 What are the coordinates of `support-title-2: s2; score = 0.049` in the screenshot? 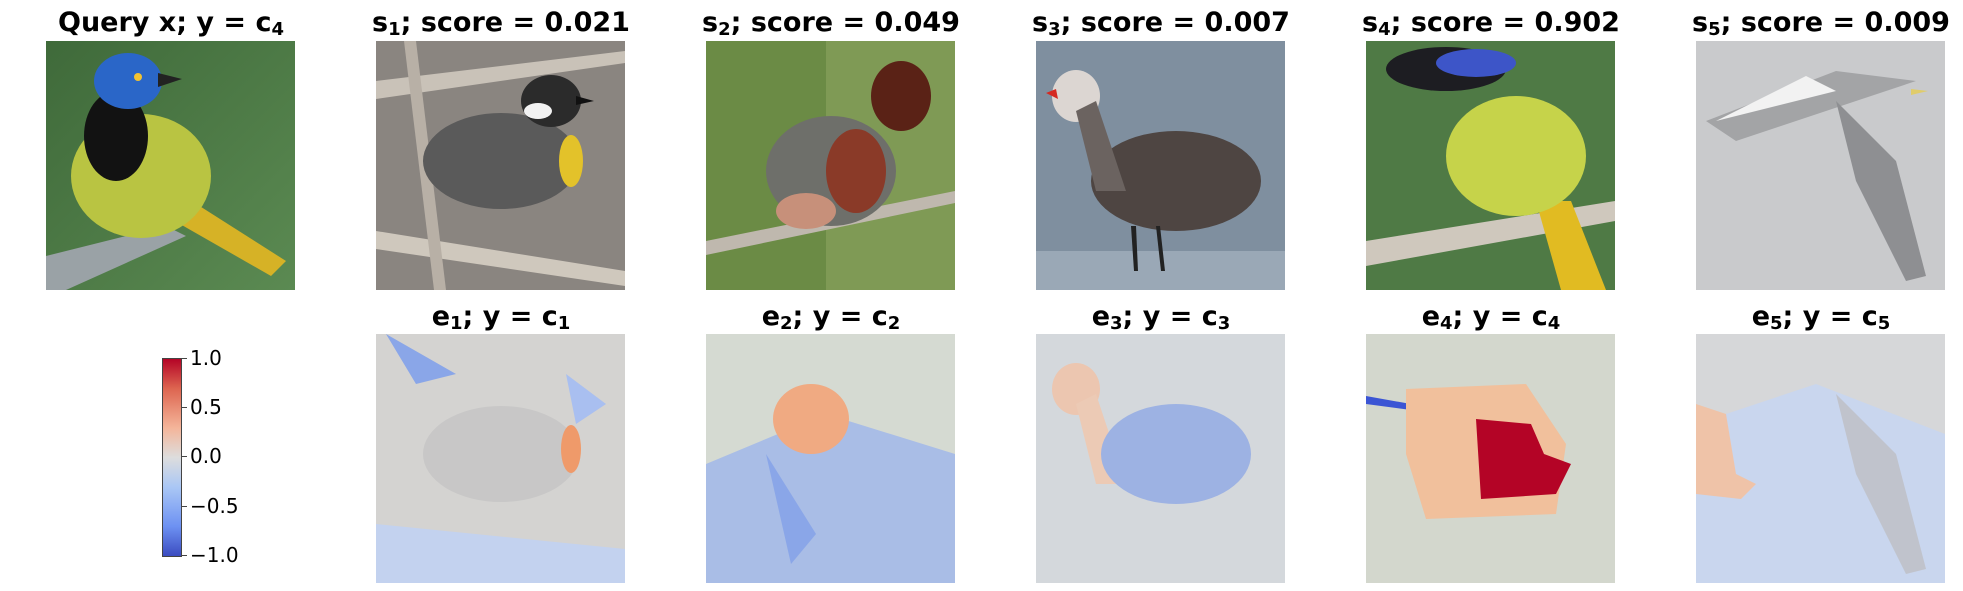 It's located at (831, 23).